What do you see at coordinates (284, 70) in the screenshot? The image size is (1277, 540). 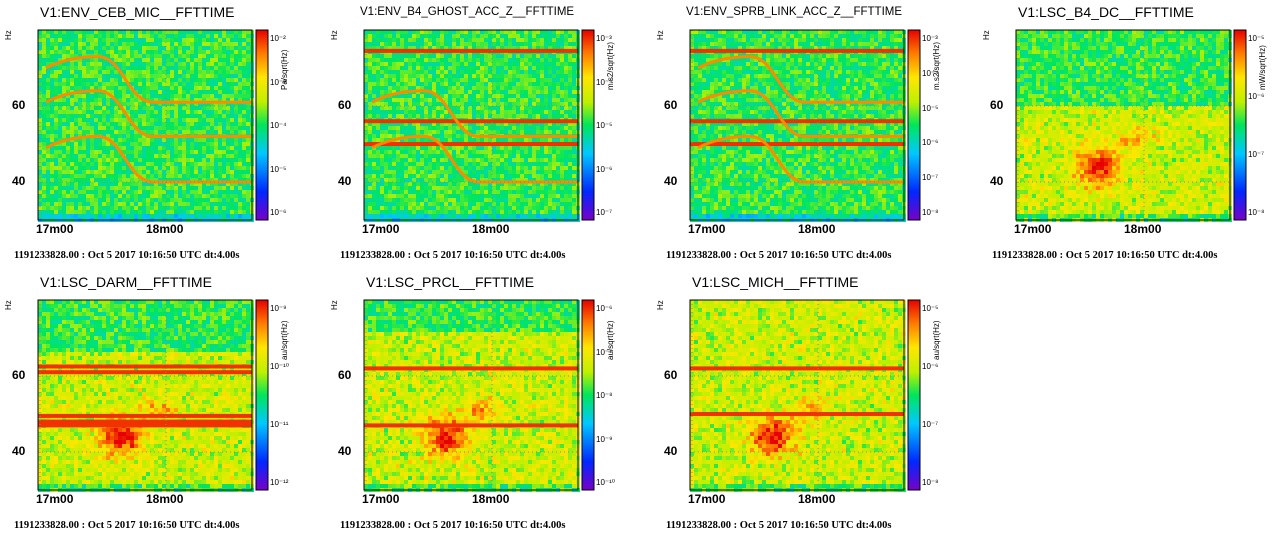 I see `colorbar-unit-label: Pa/sqrt(Hz)` at bounding box center [284, 70].